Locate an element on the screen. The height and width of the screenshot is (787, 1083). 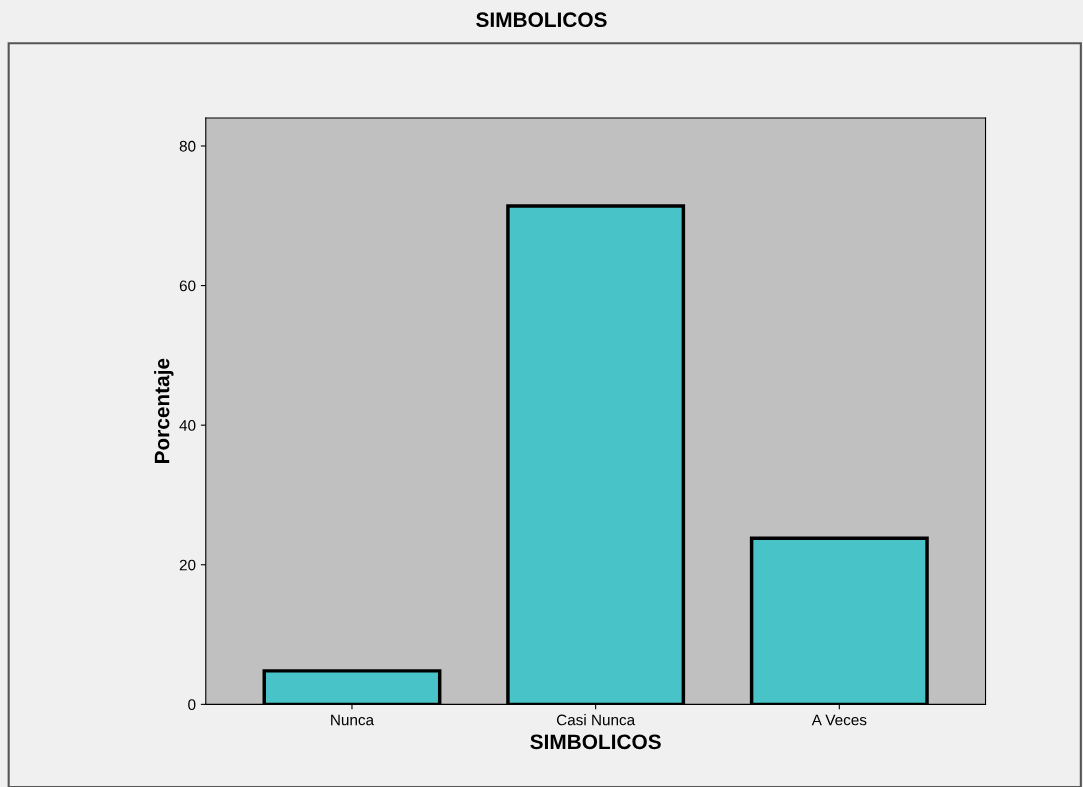
x-tick-label: Casi Nunca is located at coordinates (596, 720).